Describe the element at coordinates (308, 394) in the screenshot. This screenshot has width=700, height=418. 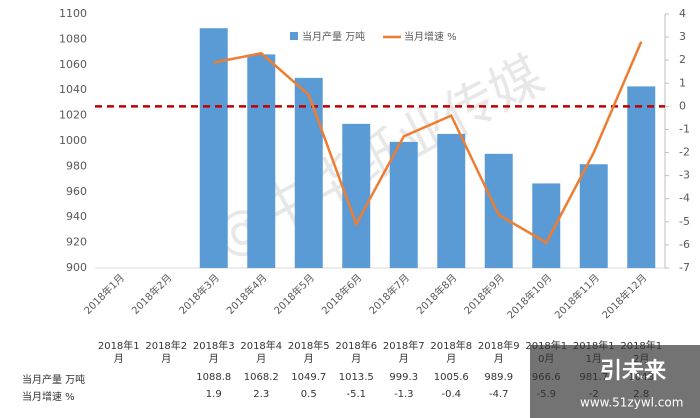
I see `table-cell: 0.5` at that location.